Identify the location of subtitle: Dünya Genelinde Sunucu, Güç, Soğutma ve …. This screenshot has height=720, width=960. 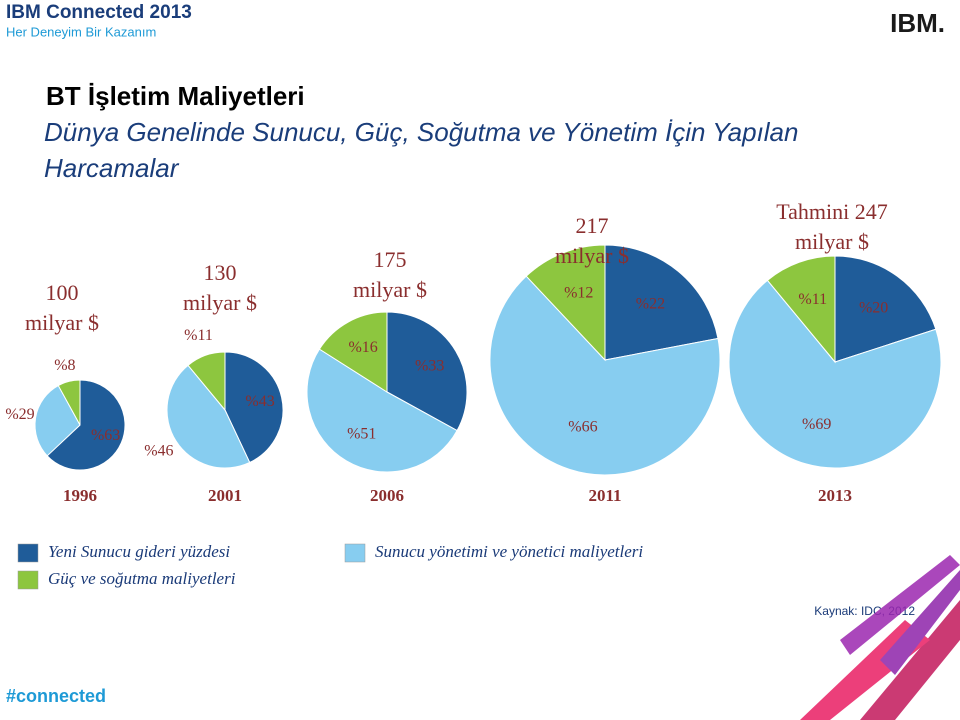
(421, 150).